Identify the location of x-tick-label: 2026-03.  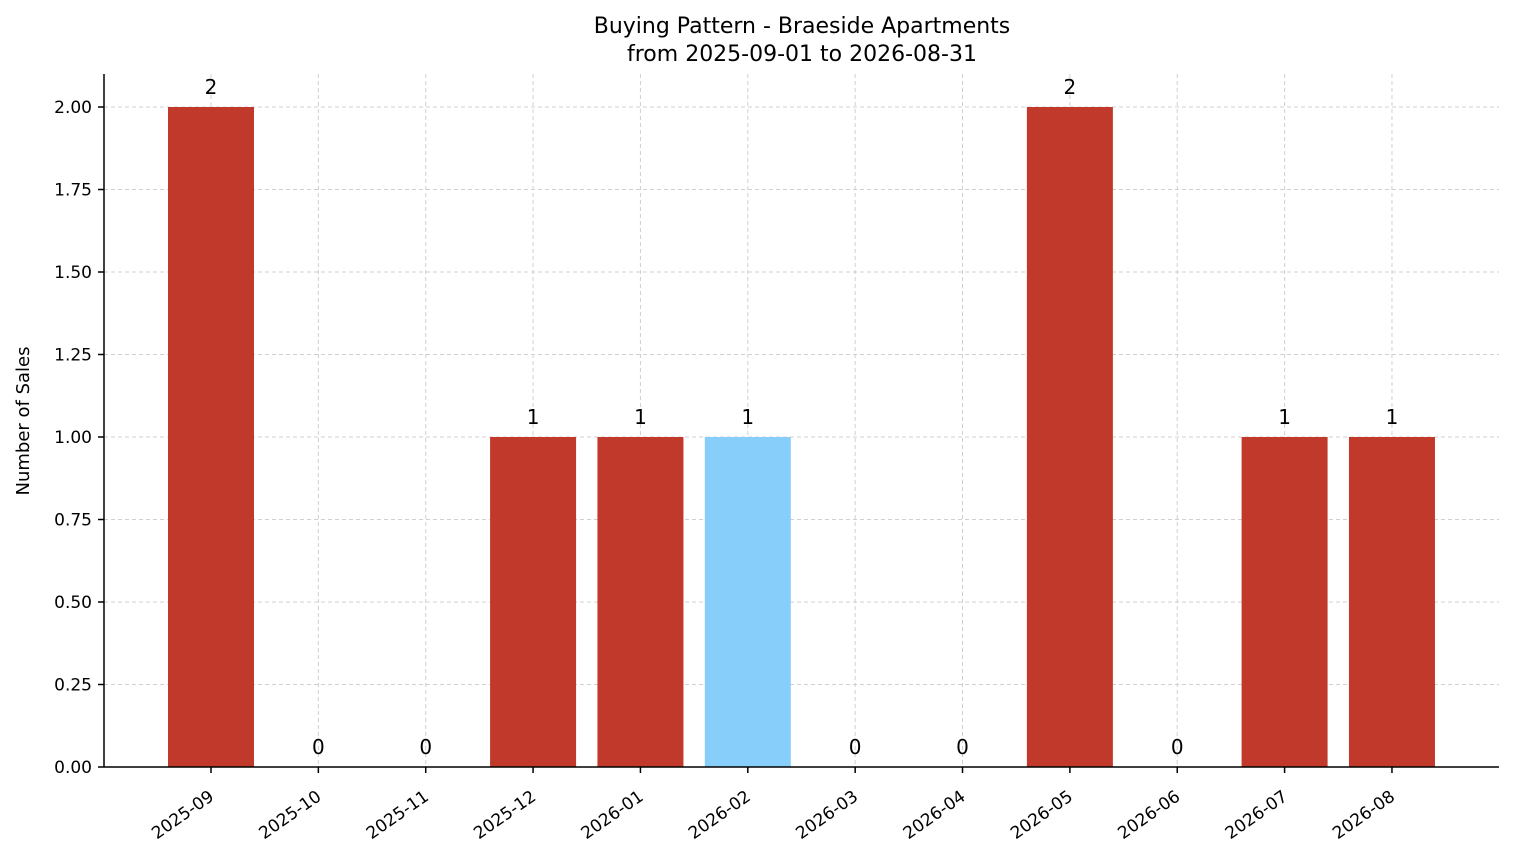
(827, 815).